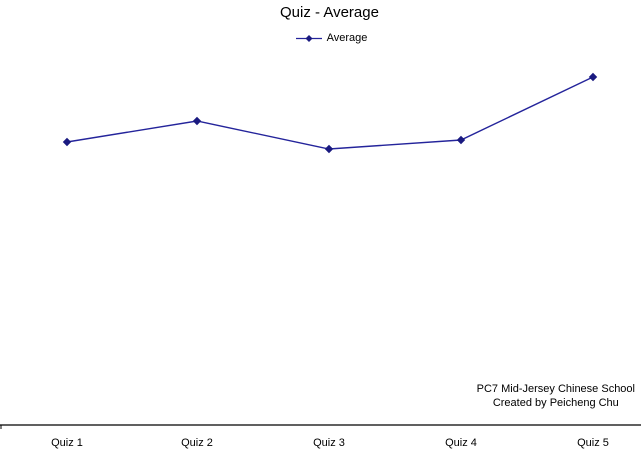 This screenshot has width=643, height=459. What do you see at coordinates (555, 389) in the screenshot?
I see `credit-line-1: PC7 Mid-Jersey Chinese School` at bounding box center [555, 389].